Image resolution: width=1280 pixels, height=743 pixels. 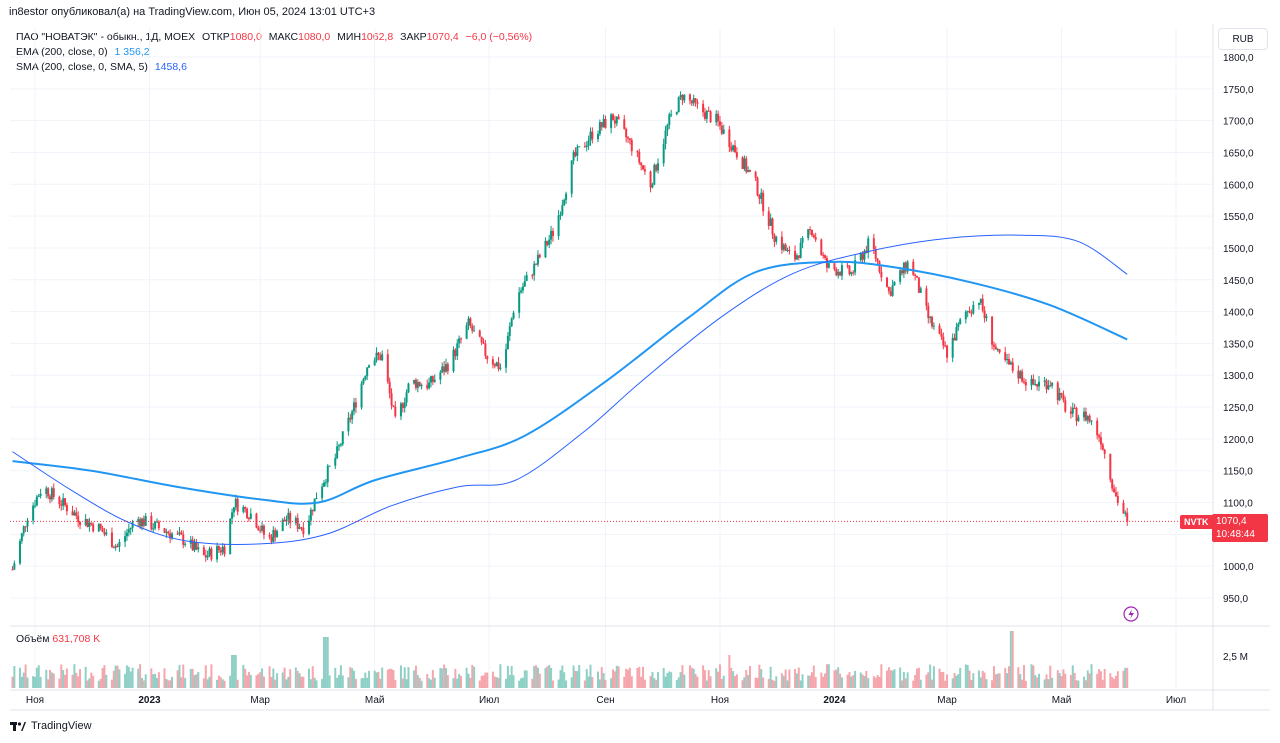 I want to click on currency-button: RUB, so click(x=1243, y=39).